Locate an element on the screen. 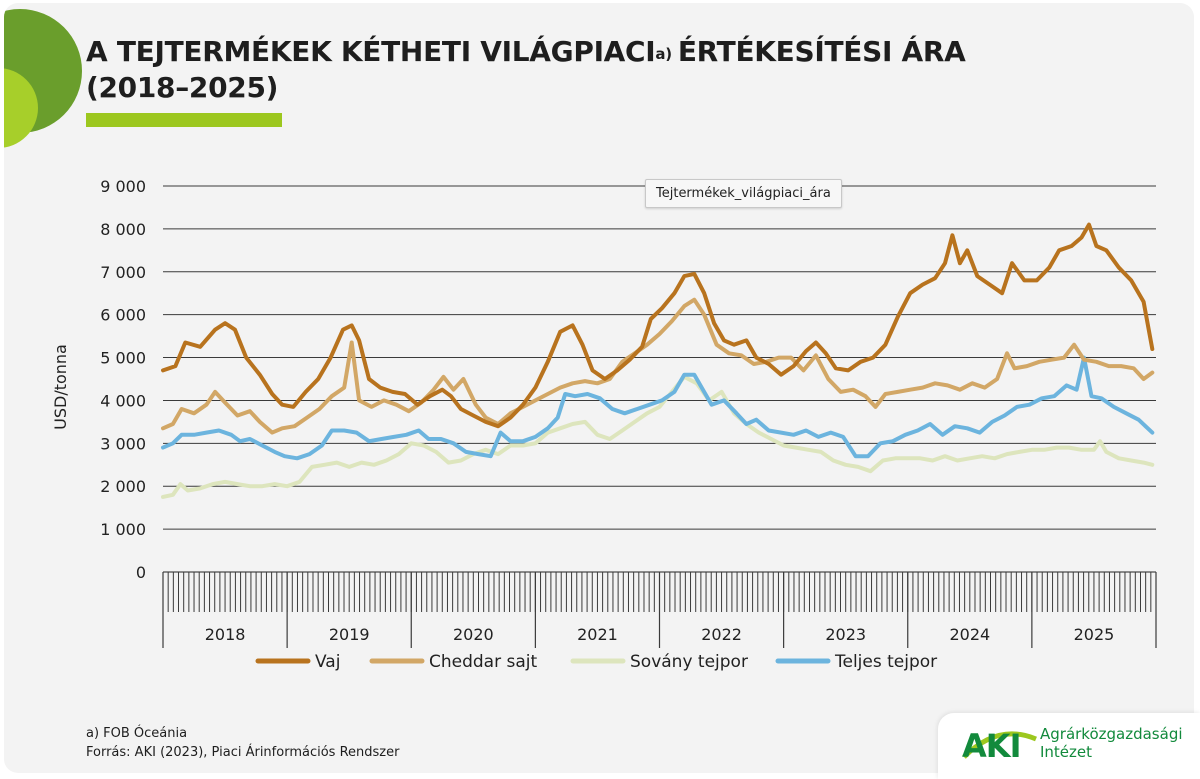 The width and height of the screenshot is (1200, 779). title-line2-text: (2018–2025) is located at coordinates (182, 87).